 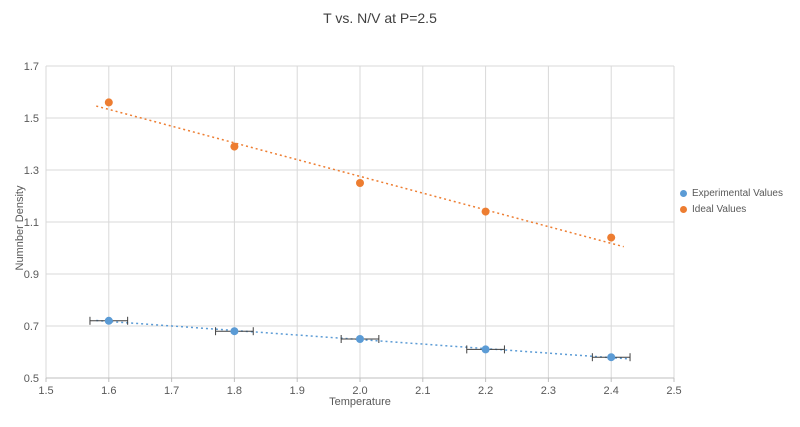 What do you see at coordinates (673, 391) in the screenshot?
I see `x-tick-label: 2.5` at bounding box center [673, 391].